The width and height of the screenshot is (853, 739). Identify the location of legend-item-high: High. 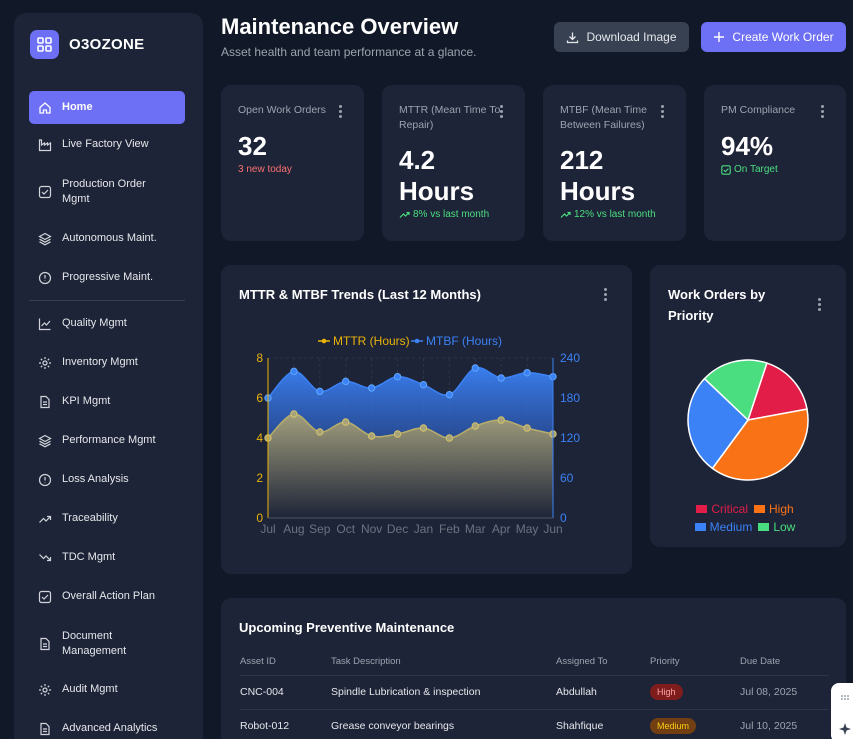
(773, 509).